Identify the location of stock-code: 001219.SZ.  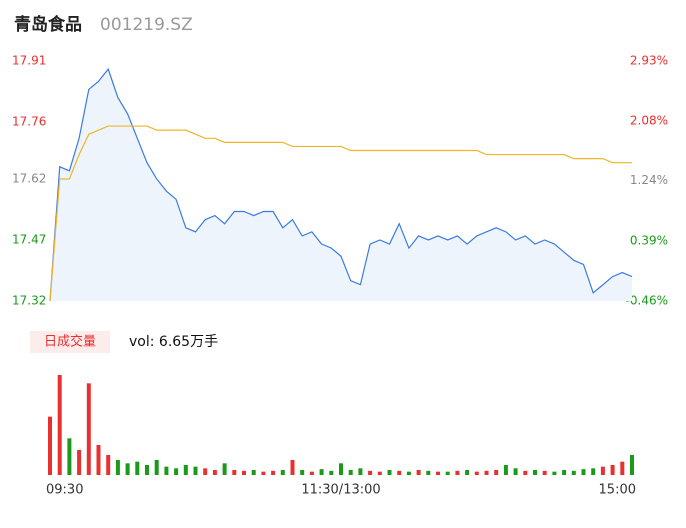
(146, 25).